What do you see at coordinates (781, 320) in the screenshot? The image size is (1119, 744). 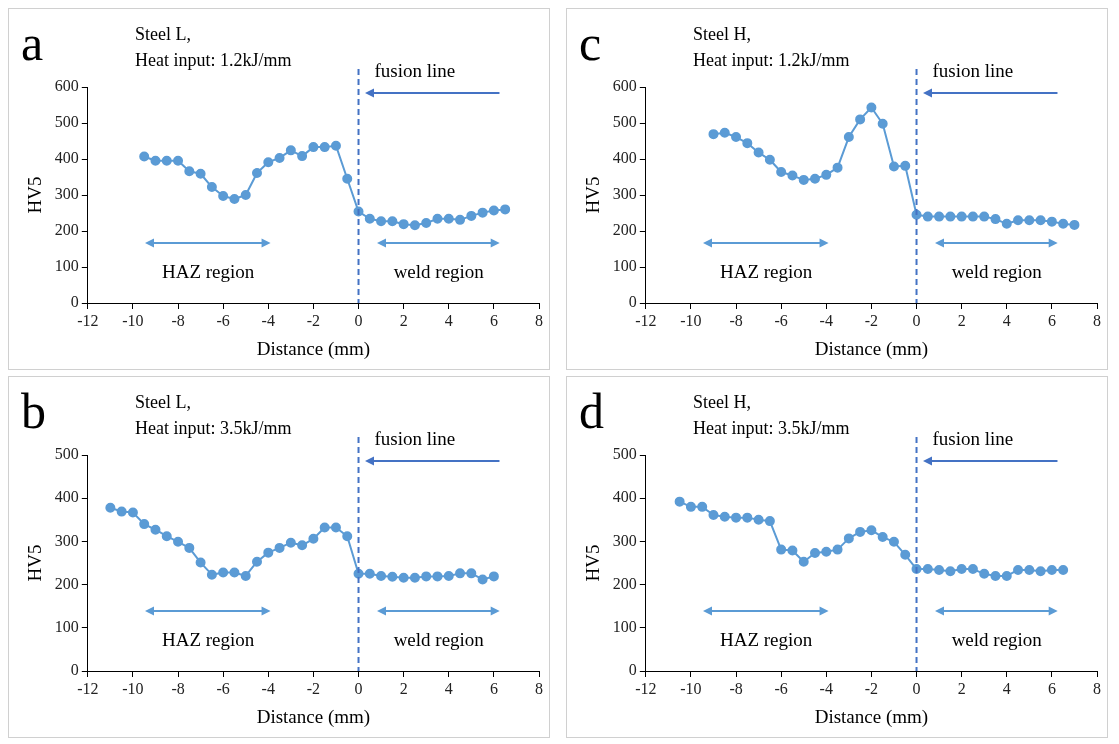 I see `x-tick-label: -6` at bounding box center [781, 320].